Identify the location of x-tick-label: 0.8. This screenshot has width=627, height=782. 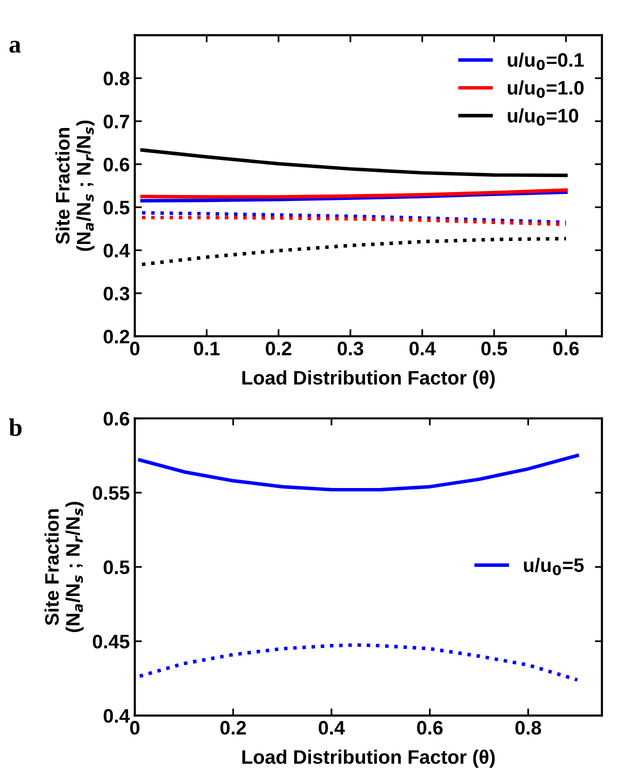
(528, 727).